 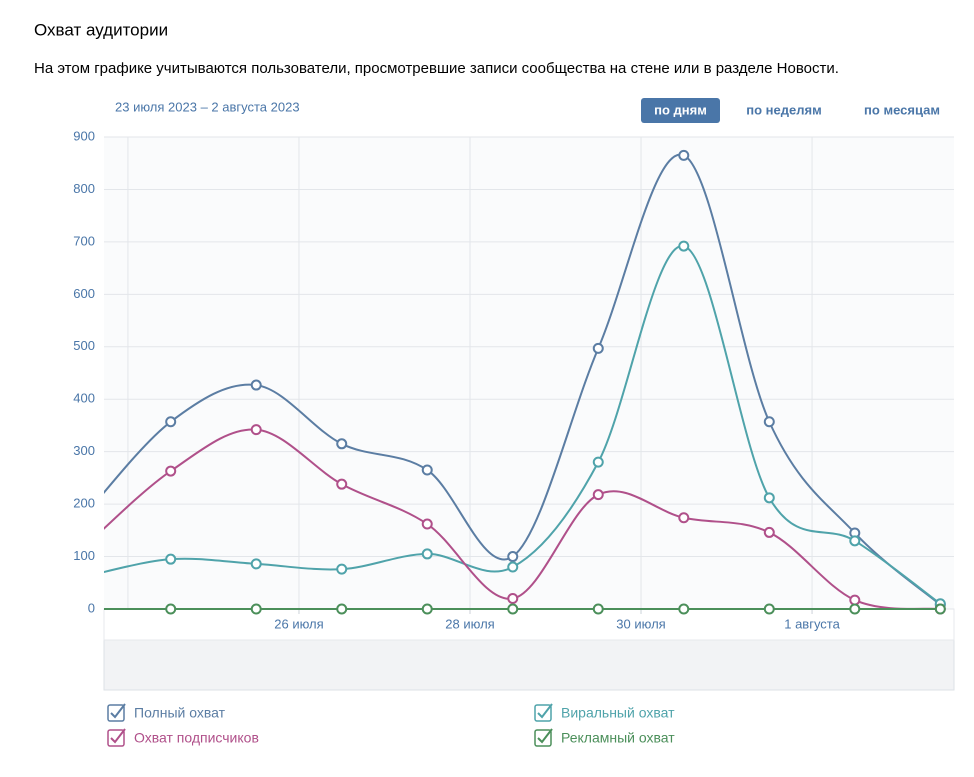 I want to click on period-button: по месяцам, so click(x=902, y=109).